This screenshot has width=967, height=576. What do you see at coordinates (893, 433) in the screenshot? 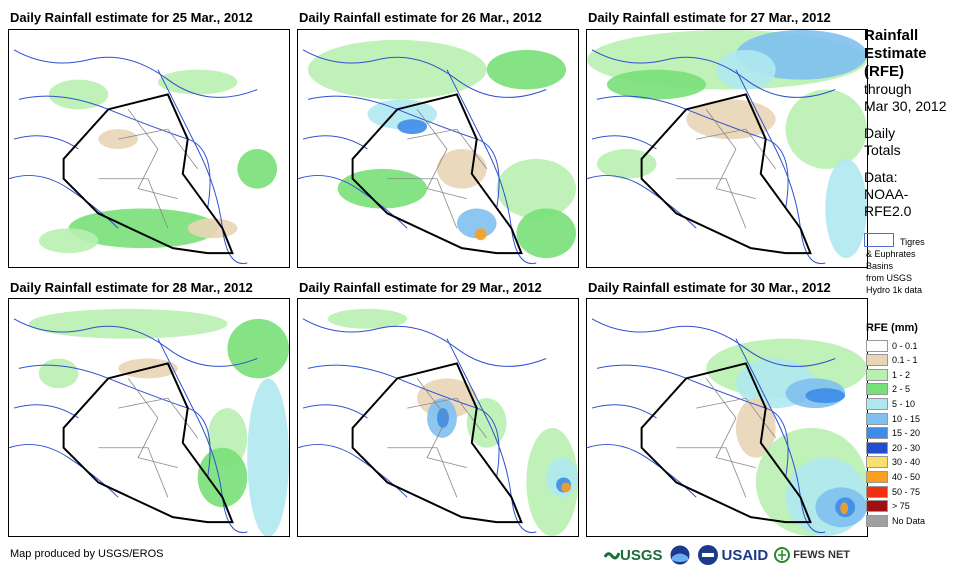
I see `legend-item: 15 - 20` at bounding box center [893, 433].